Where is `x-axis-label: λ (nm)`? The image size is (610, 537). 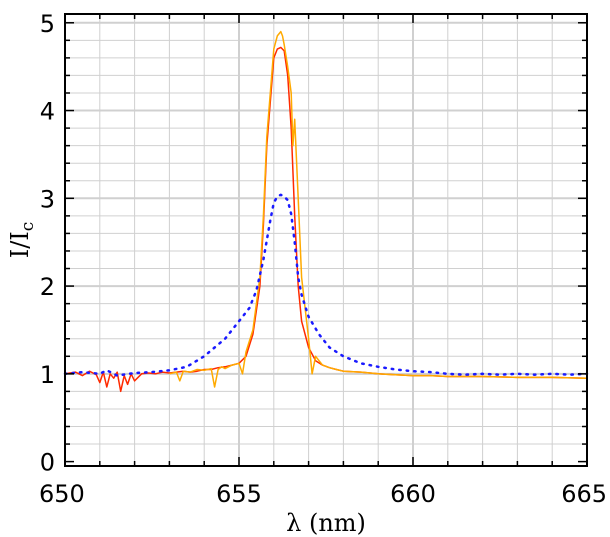
x-axis-label: λ (nm) is located at coordinates (326, 523).